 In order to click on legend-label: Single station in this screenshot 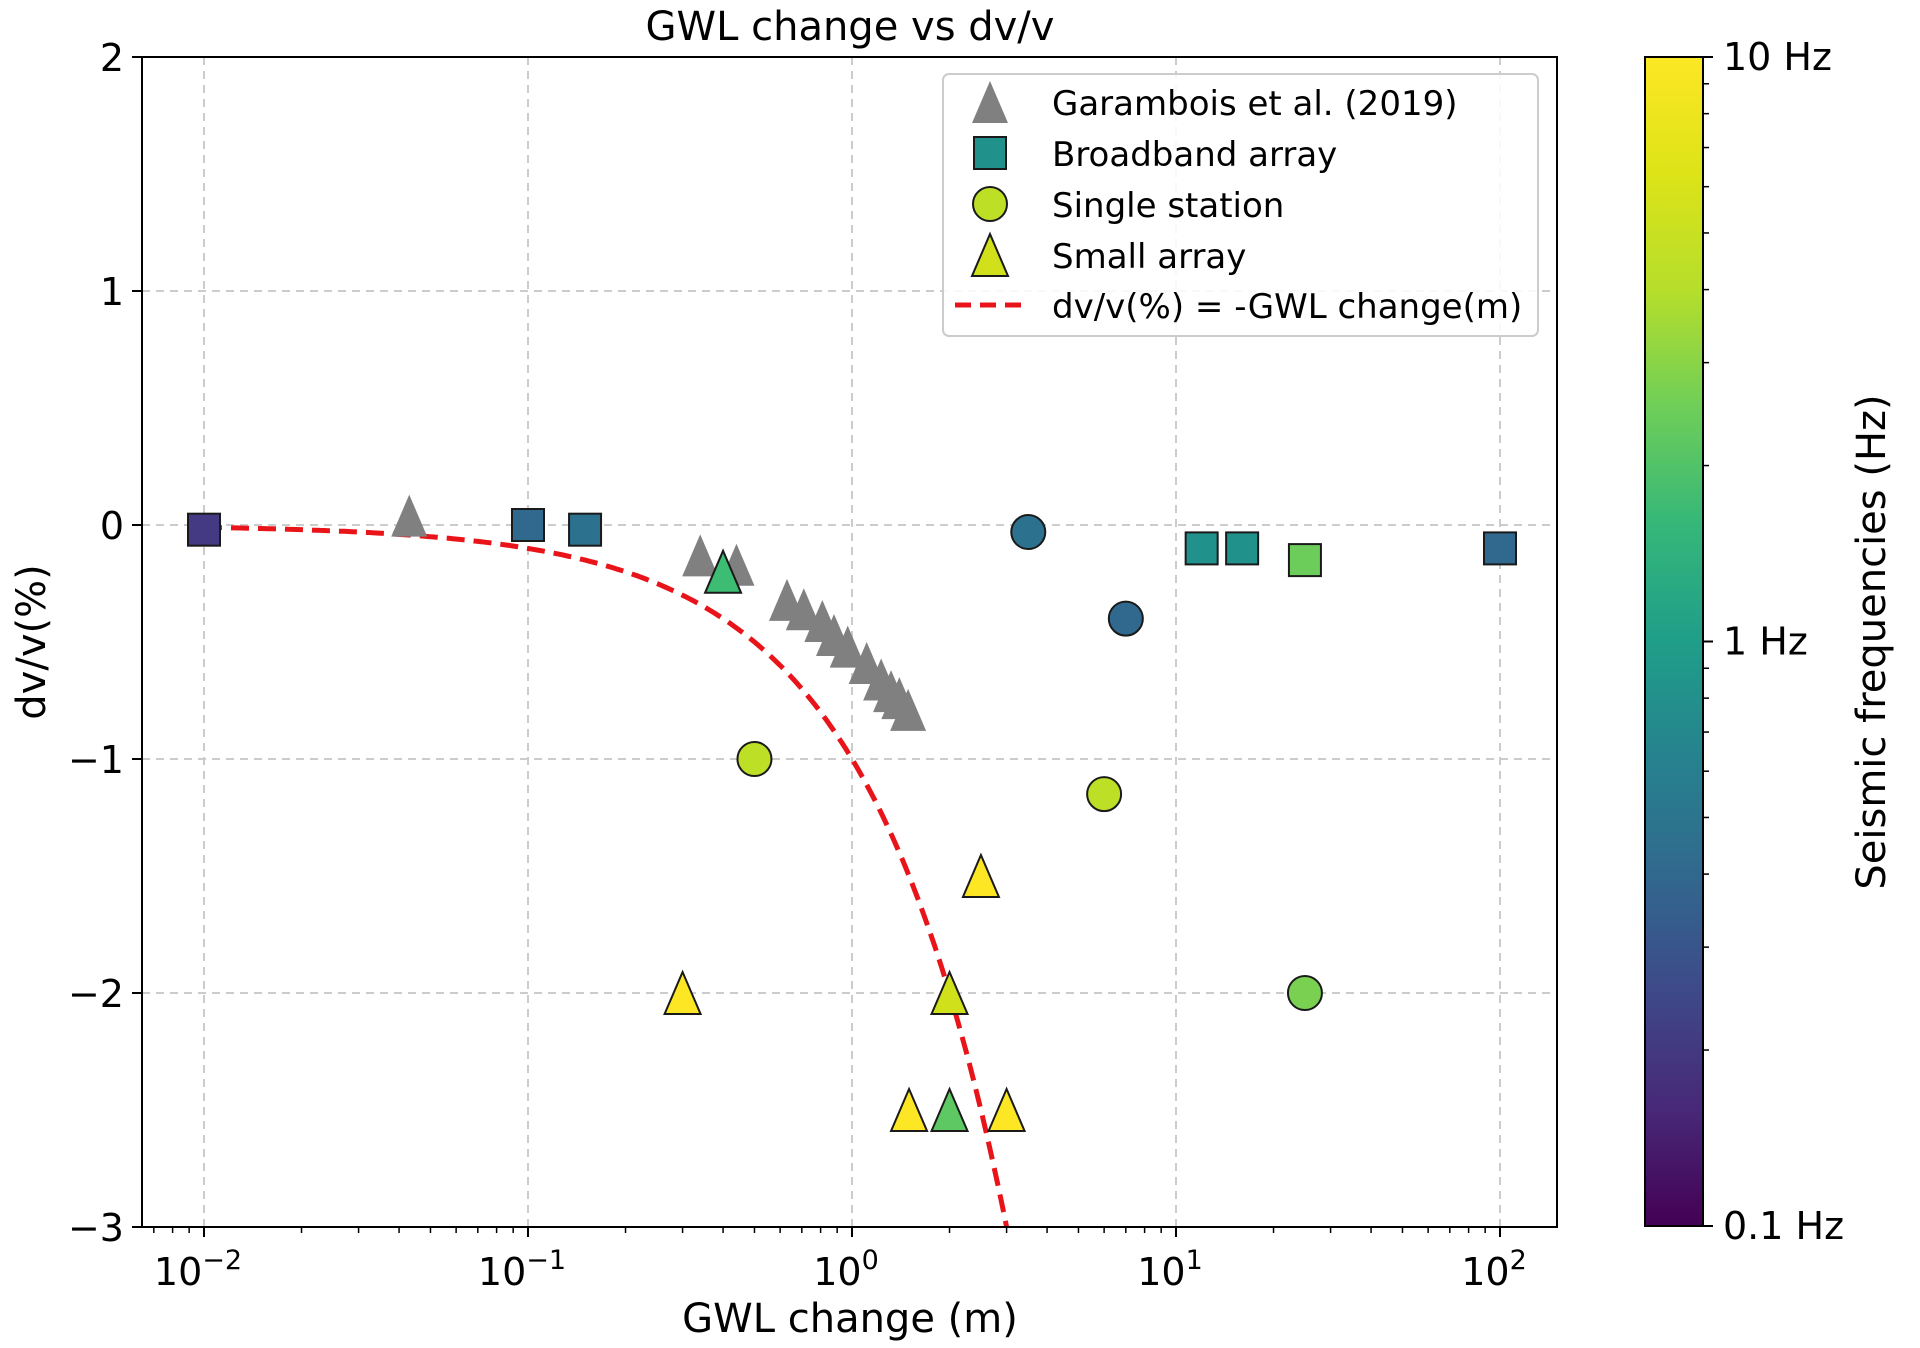, I will do `click(1168, 206)`.